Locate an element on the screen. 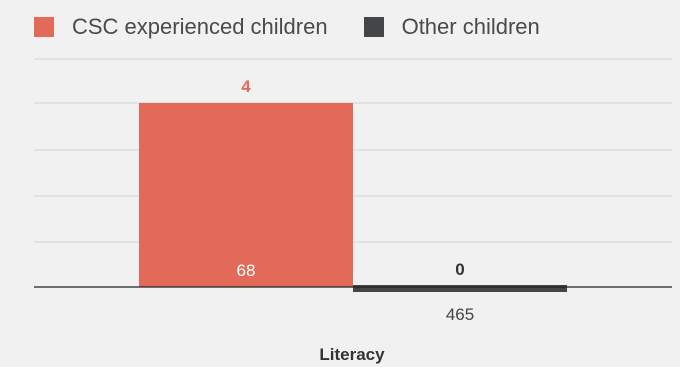 This screenshot has width=680, height=367. legend-label-csc: CSC experienced children is located at coordinates (200, 26).